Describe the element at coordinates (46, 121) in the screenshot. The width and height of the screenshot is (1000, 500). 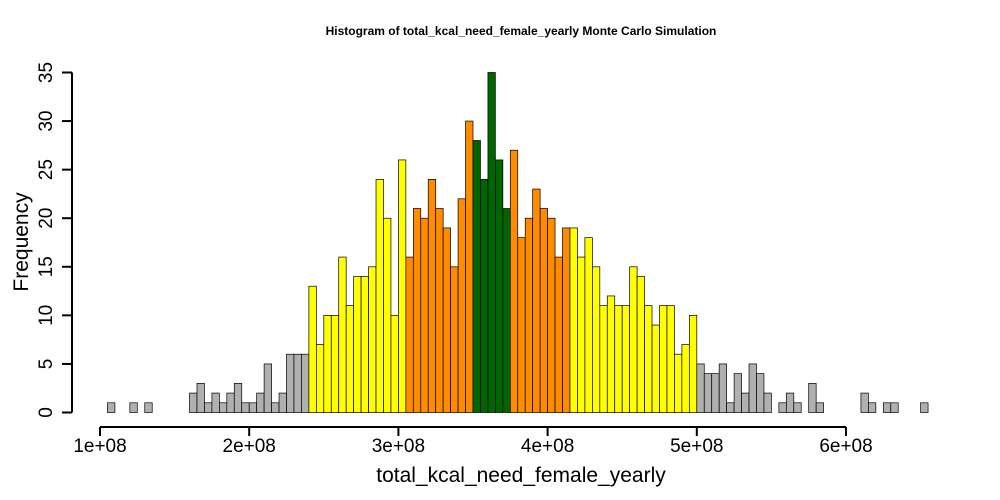
I see `y-tick-label: 30` at that location.